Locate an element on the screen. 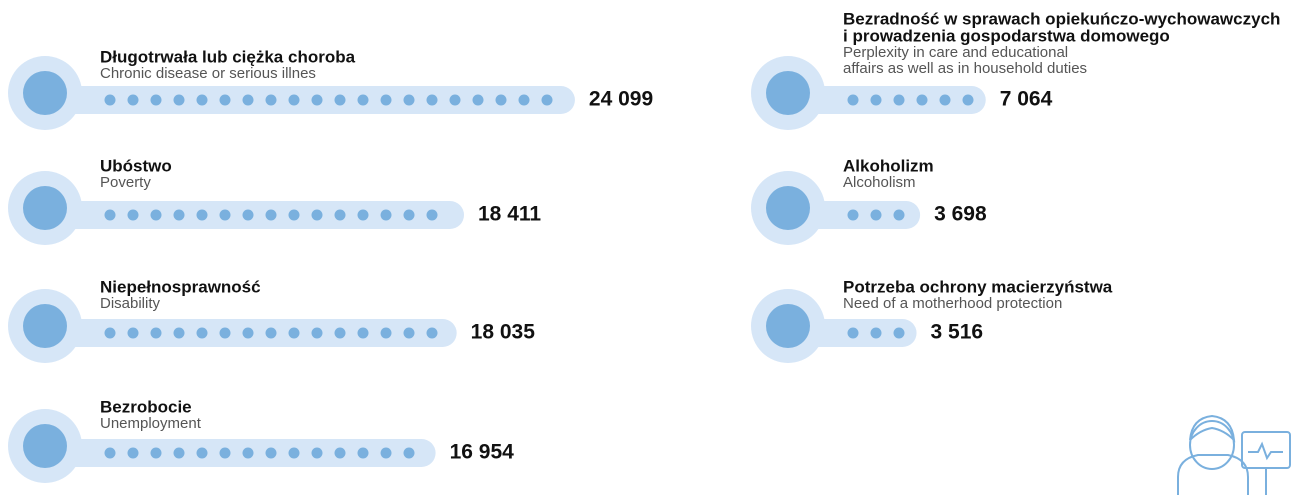  category-subtitle: Chronic disease or serious illnes is located at coordinates (208, 73).